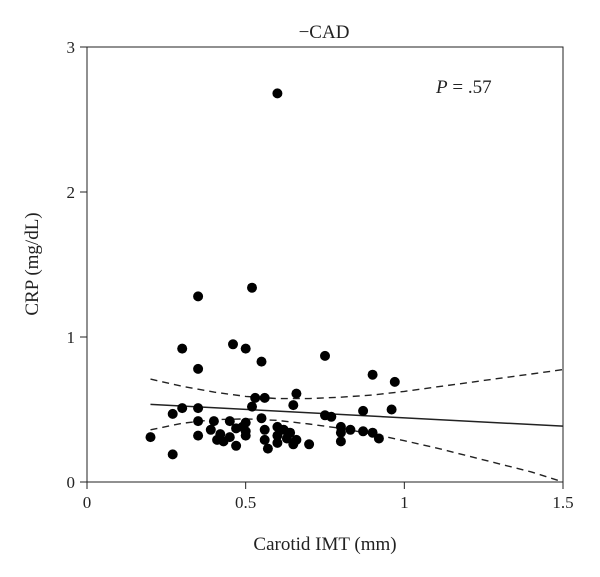  I want to click on x-axis-title: Carotid IMT (mm), so click(324, 544).